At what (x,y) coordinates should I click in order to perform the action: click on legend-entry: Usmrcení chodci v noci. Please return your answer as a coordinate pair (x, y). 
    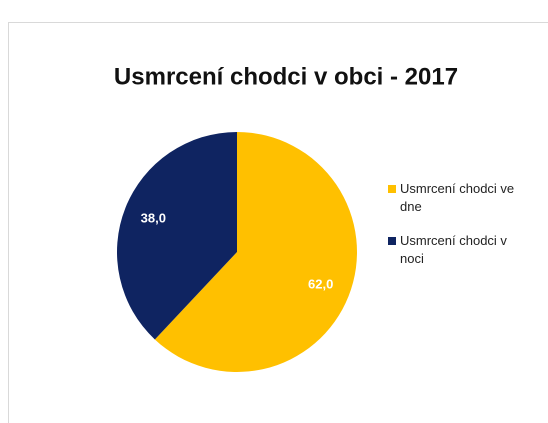
    Looking at the image, I should click on (463, 250).